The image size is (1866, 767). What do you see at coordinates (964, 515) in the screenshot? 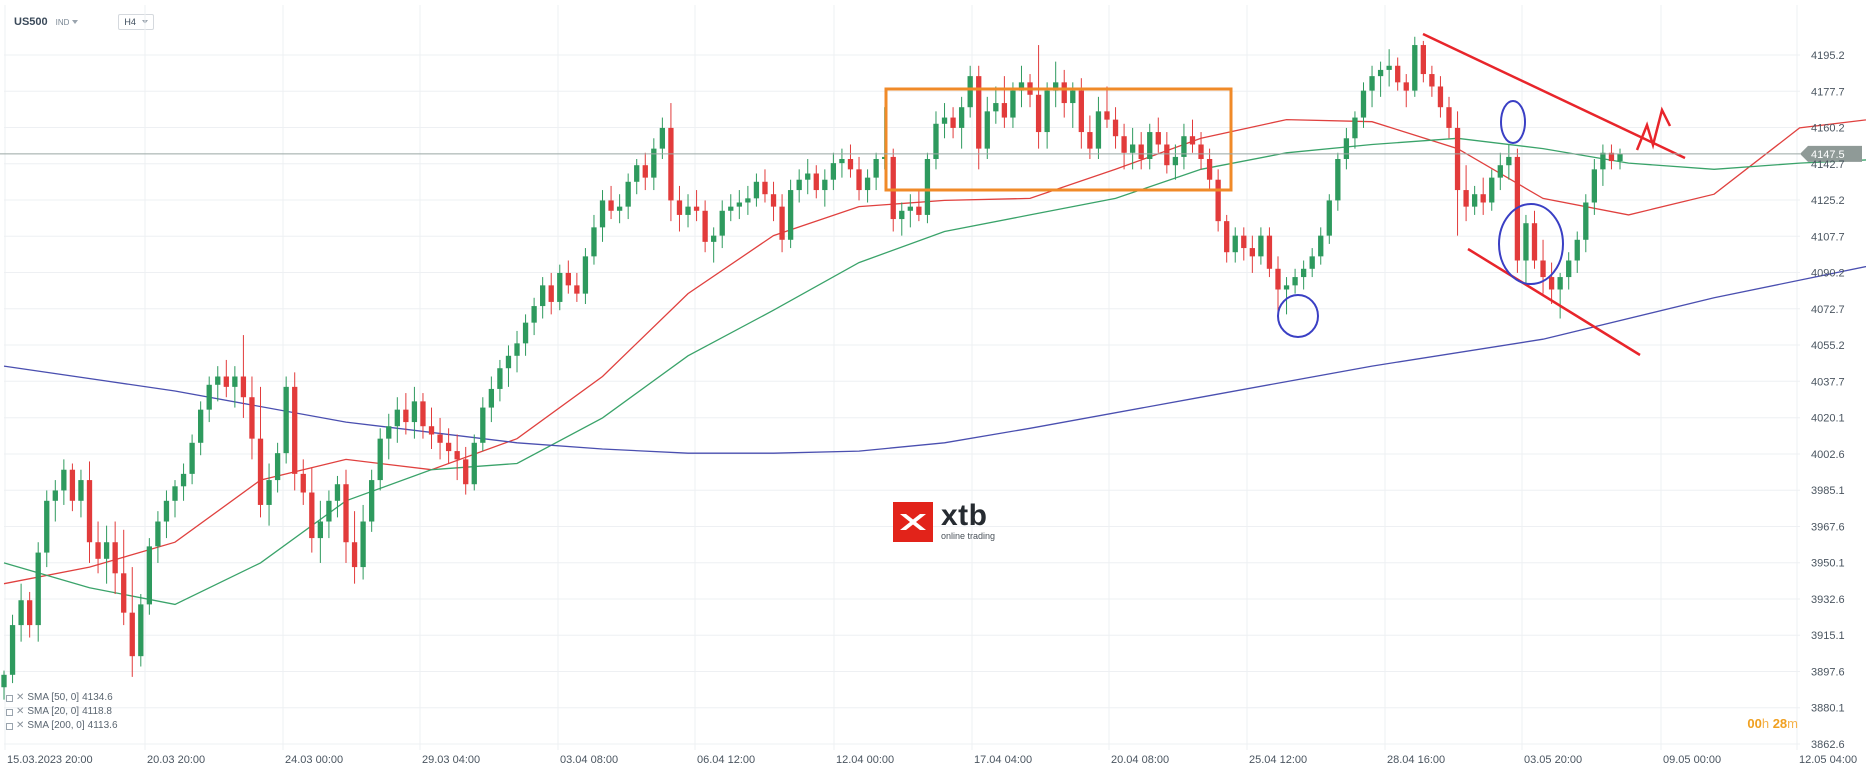
I see `xtb-logo-word: xtb` at bounding box center [964, 515].